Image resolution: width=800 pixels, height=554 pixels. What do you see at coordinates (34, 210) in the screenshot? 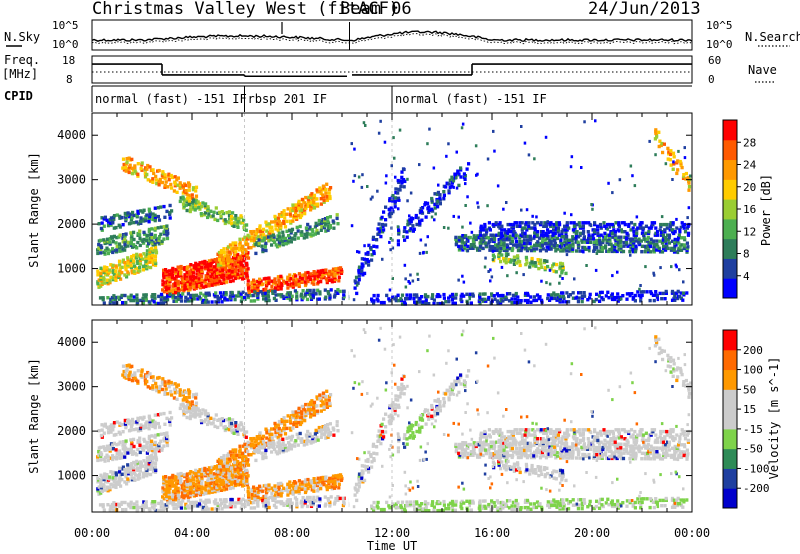
I see `power-ylabel: Slant Range [km]` at bounding box center [34, 210].